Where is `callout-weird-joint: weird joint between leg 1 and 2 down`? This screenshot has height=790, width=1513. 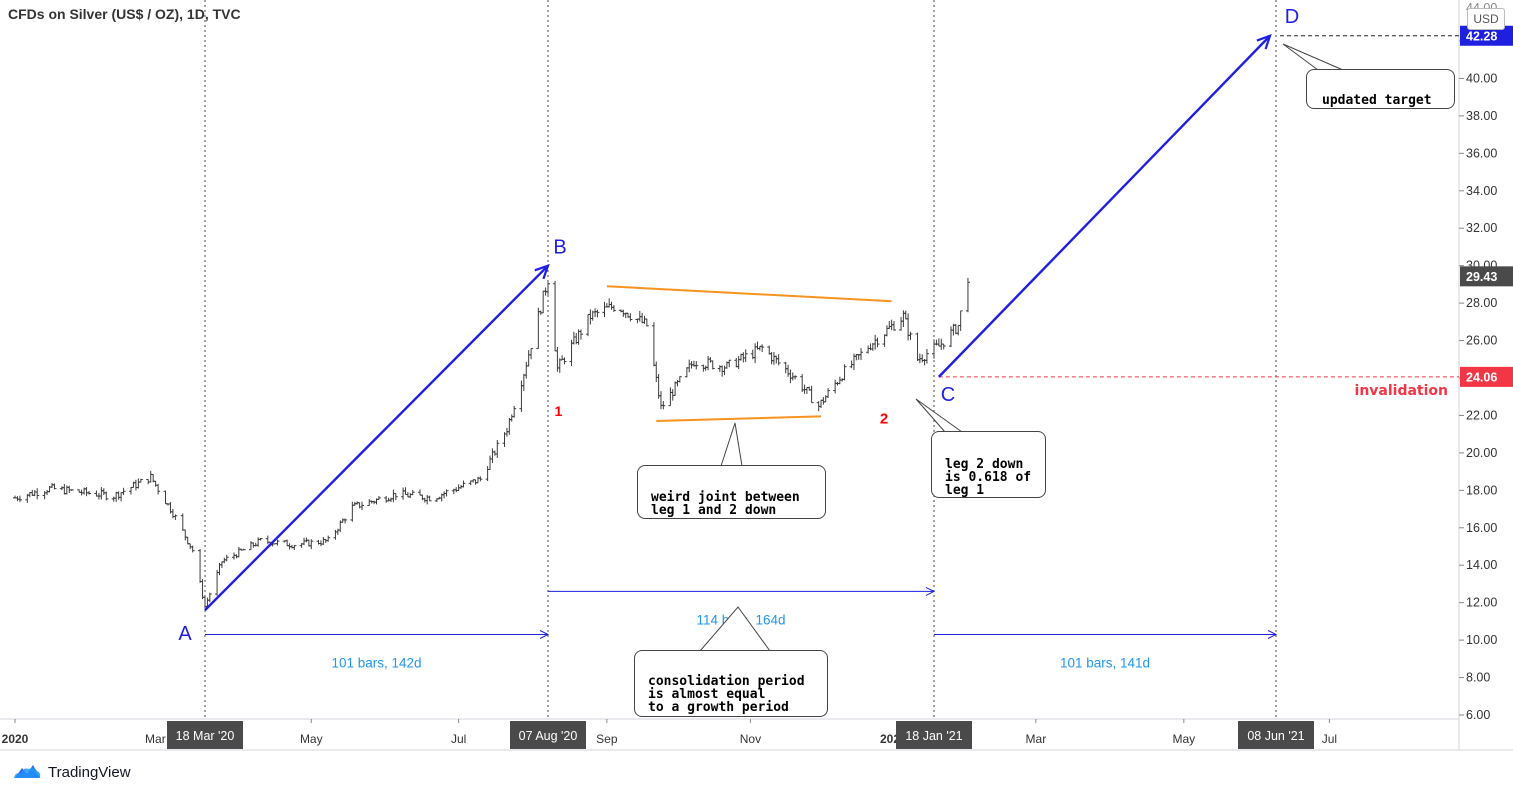
callout-weird-joint: weird joint between leg 1 and 2 down is located at coordinates (731, 492).